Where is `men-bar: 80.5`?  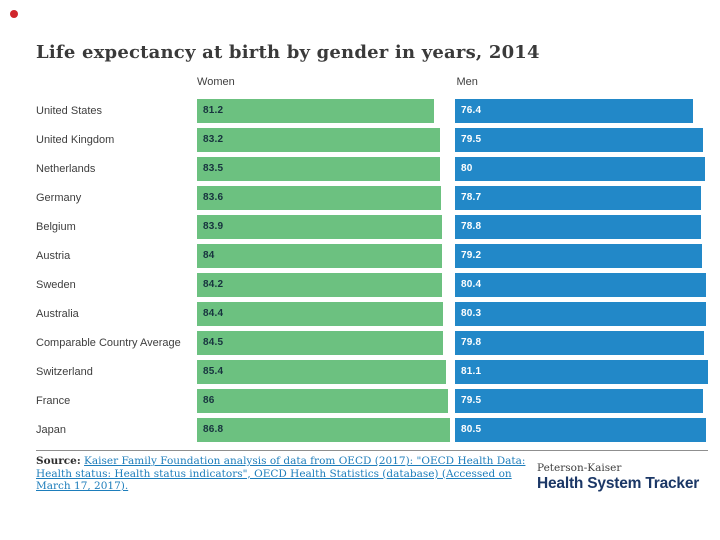
men-bar: 80.5 is located at coordinates (581, 429).